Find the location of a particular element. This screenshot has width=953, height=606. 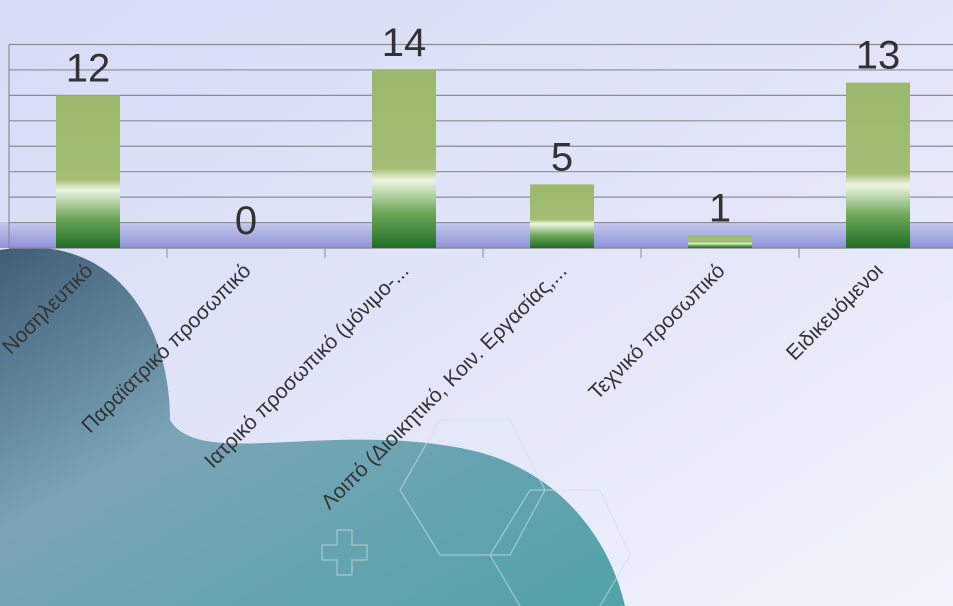

value-label: 12 is located at coordinates (88, 68).